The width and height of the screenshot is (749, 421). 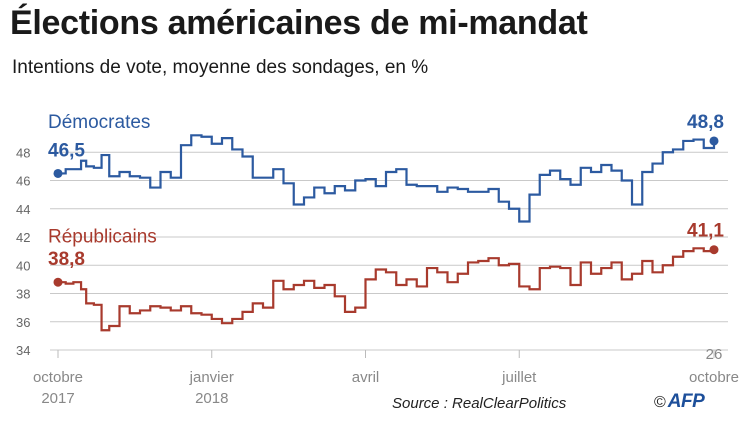 What do you see at coordinates (211, 398) in the screenshot?
I see `x-tick-label: 2018` at bounding box center [211, 398].